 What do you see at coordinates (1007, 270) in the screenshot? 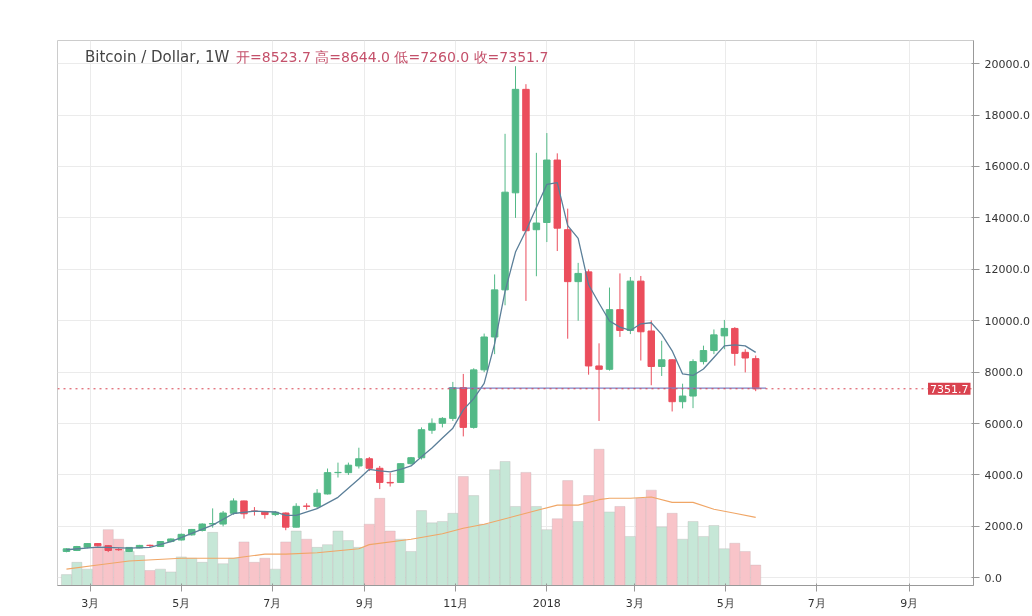
I see `y-tick-label: 12000.0` at bounding box center [1007, 270].